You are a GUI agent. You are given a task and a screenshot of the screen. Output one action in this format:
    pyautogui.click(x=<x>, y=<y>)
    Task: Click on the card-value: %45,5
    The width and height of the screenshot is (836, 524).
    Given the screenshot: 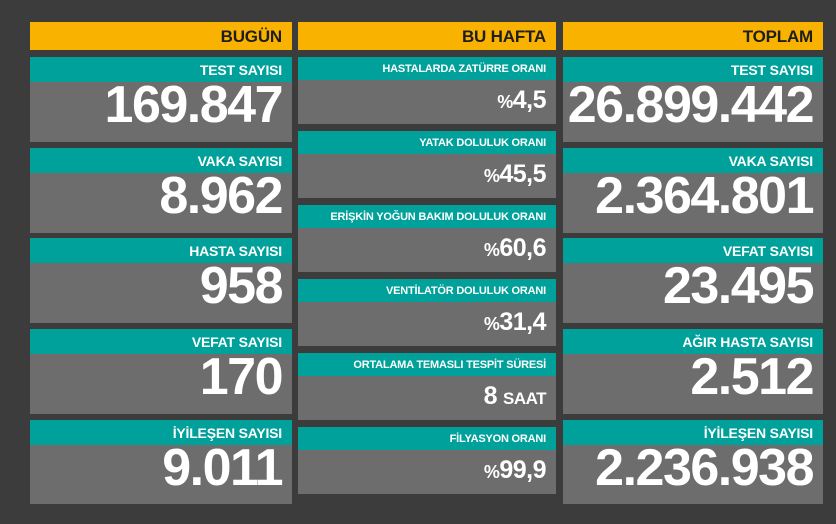 What is the action you would take?
    pyautogui.click(x=427, y=175)
    